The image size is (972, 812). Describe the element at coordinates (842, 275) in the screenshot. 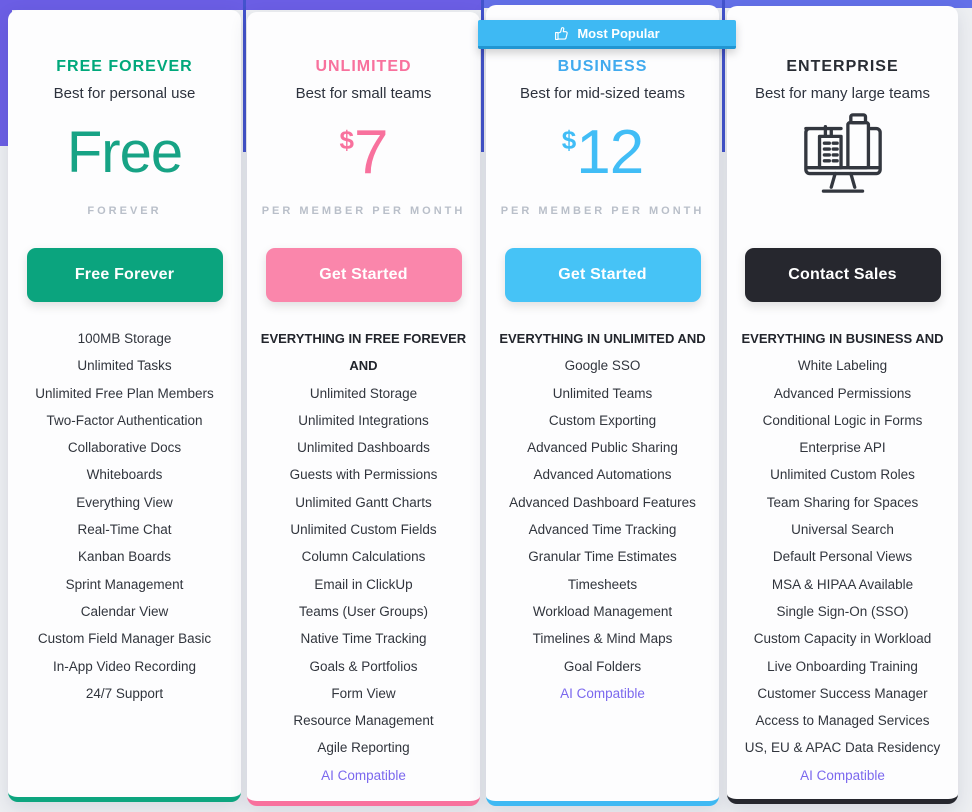

I see `plan-cta-button: Contact Sales` at that location.